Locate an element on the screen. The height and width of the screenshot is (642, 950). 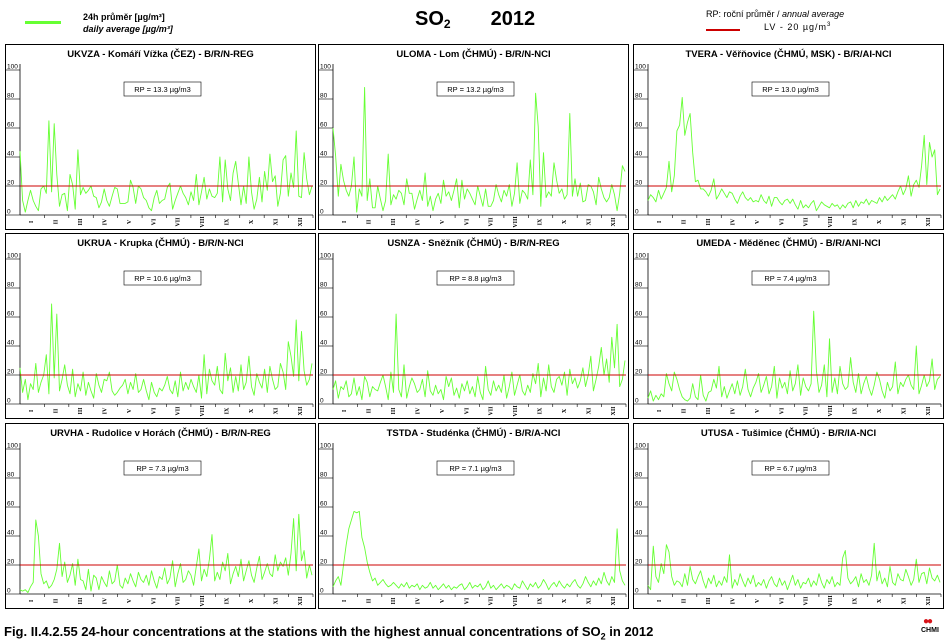
annual-average-label: RP = 7.4 µg/m3 is located at coordinates (790, 278).